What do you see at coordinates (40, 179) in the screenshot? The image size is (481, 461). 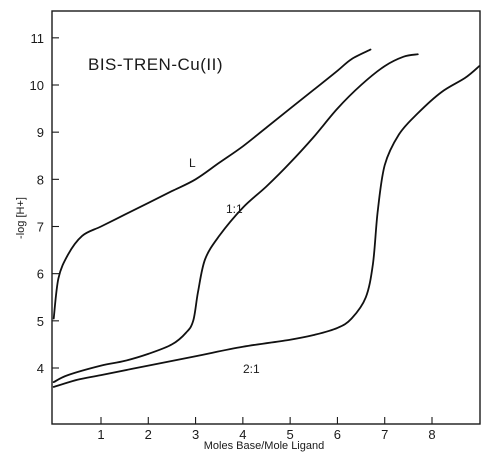 I see `y-tick-label: 8` at bounding box center [40, 179].